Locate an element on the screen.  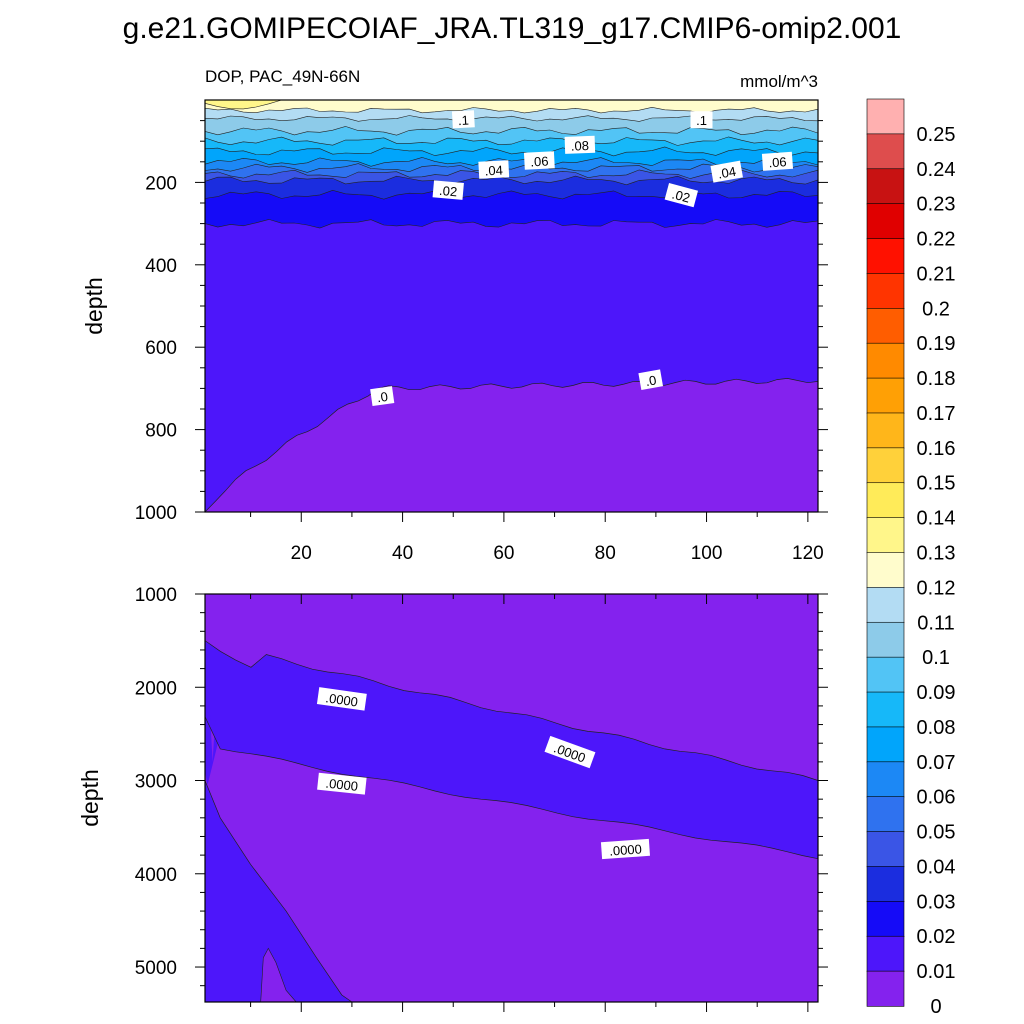
upper-contour-labels: .1 .1 .08 .06 .04 .06 .04 .02 .02 .0 .0 is located at coordinates (582, 258).